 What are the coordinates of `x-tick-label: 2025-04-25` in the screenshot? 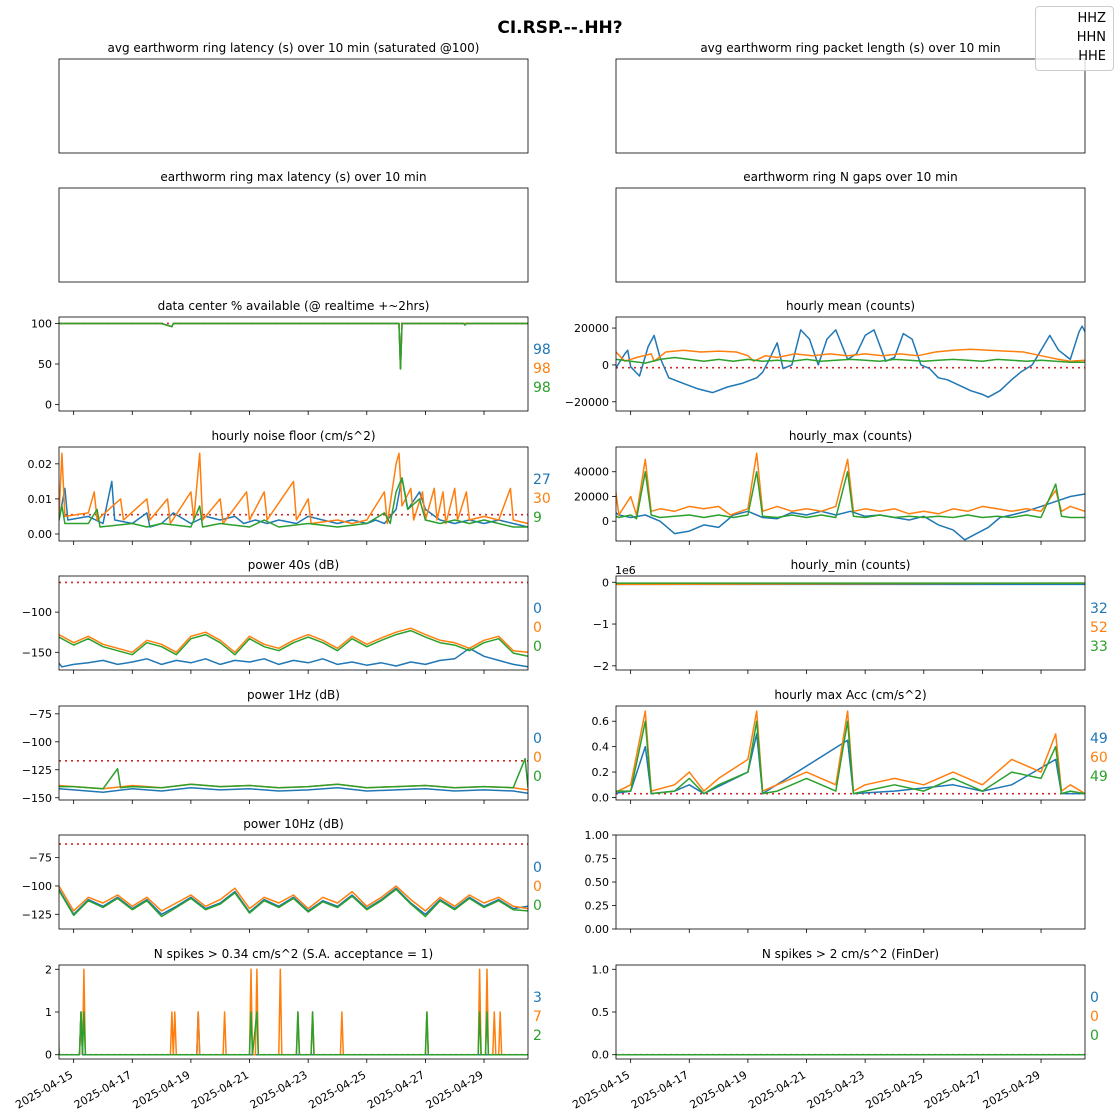 It's located at (337, 1089).